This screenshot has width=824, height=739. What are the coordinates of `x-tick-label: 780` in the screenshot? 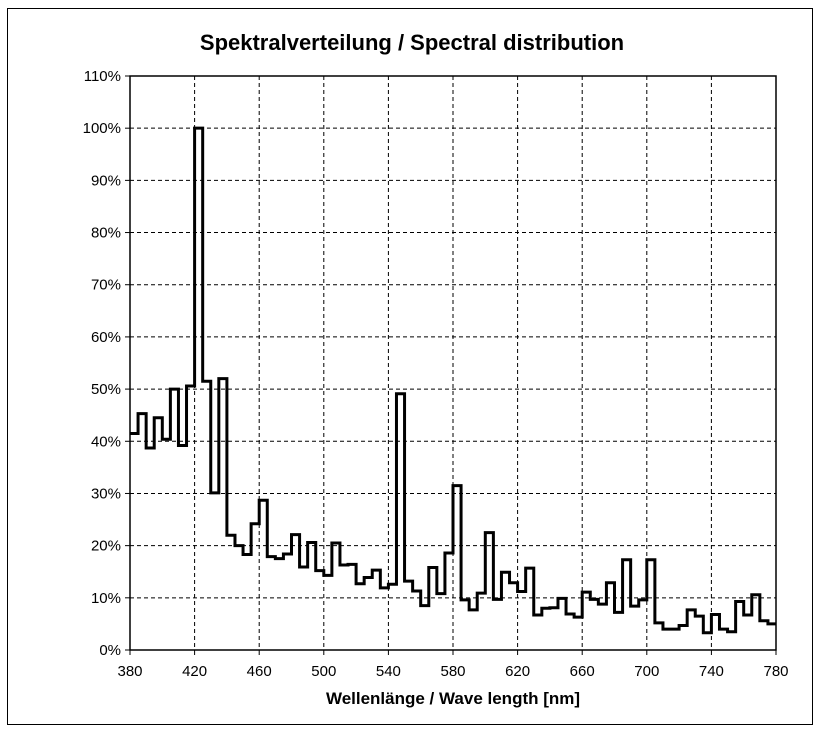 It's located at (775, 671).